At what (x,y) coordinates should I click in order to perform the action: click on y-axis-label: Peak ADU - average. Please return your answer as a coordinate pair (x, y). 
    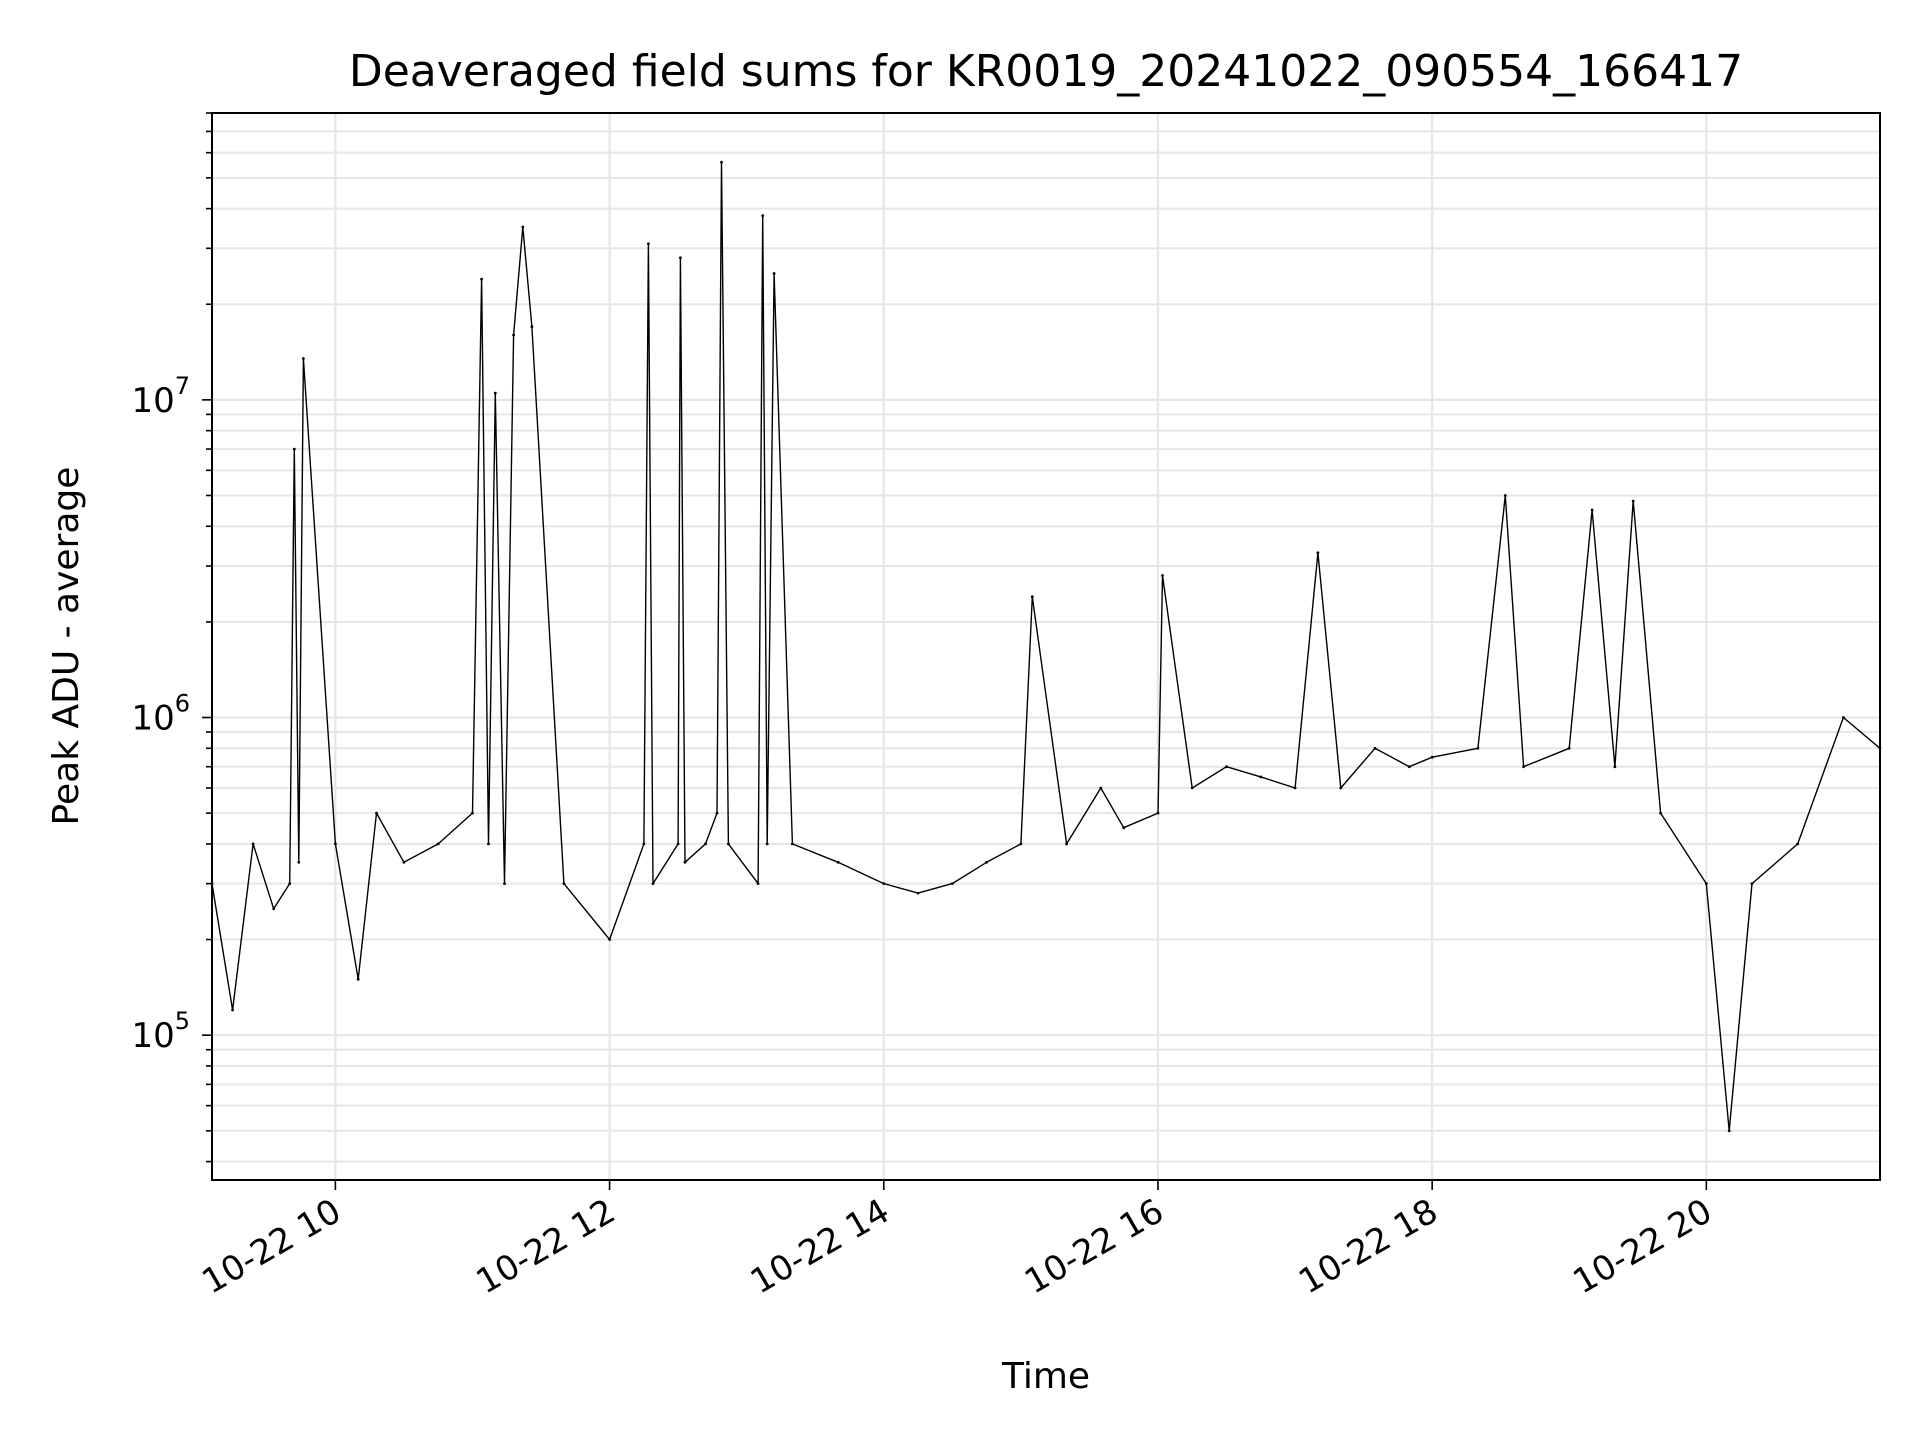
    Looking at the image, I should click on (66, 646).